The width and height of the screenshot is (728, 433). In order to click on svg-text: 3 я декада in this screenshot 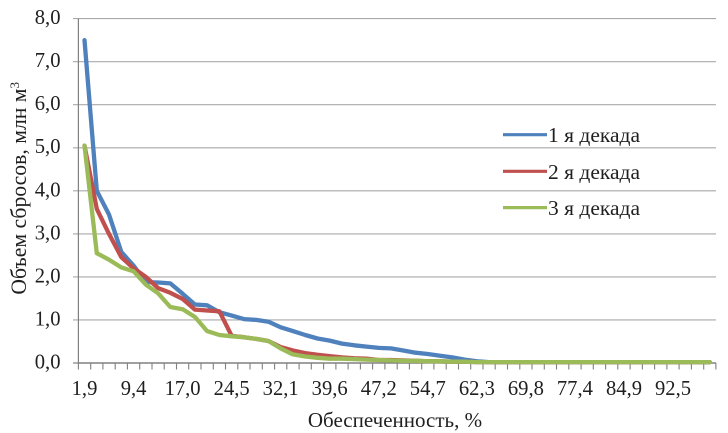, I will do `click(594, 208)`.